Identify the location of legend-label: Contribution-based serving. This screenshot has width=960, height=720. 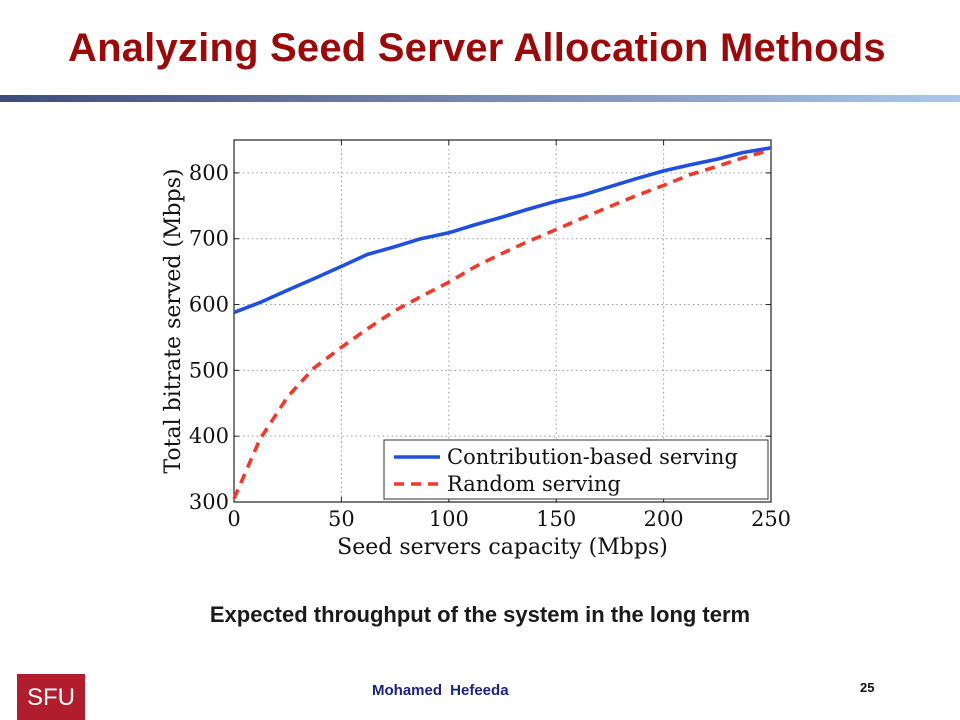
(592, 457).